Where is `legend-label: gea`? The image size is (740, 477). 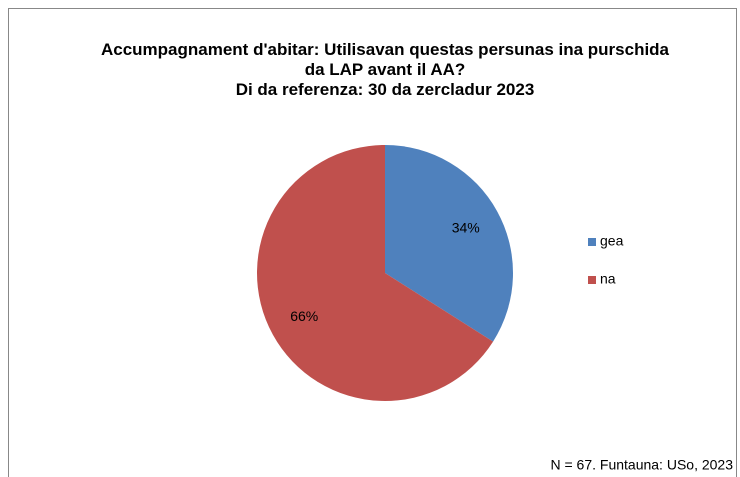 legend-label: gea is located at coordinates (612, 241).